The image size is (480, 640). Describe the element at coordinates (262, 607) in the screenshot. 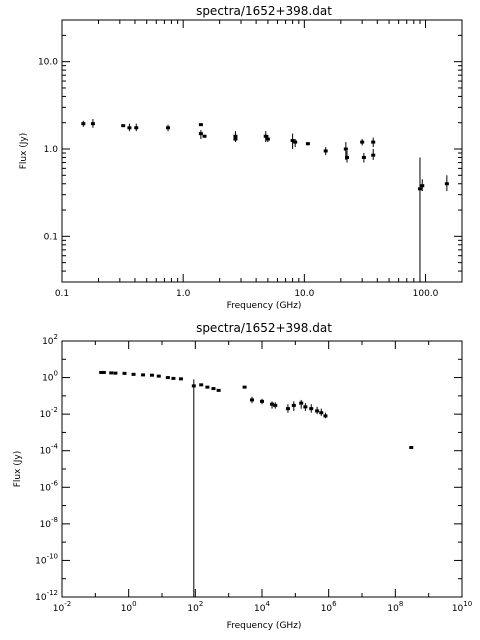

I see `bottom-x-tick-label: 10⁴` at that location.